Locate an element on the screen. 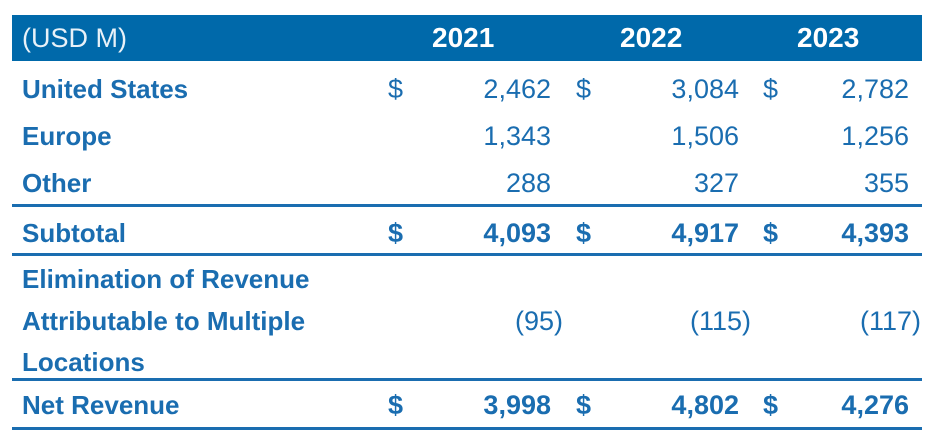  value-2022: (115) is located at coordinates (720, 321).